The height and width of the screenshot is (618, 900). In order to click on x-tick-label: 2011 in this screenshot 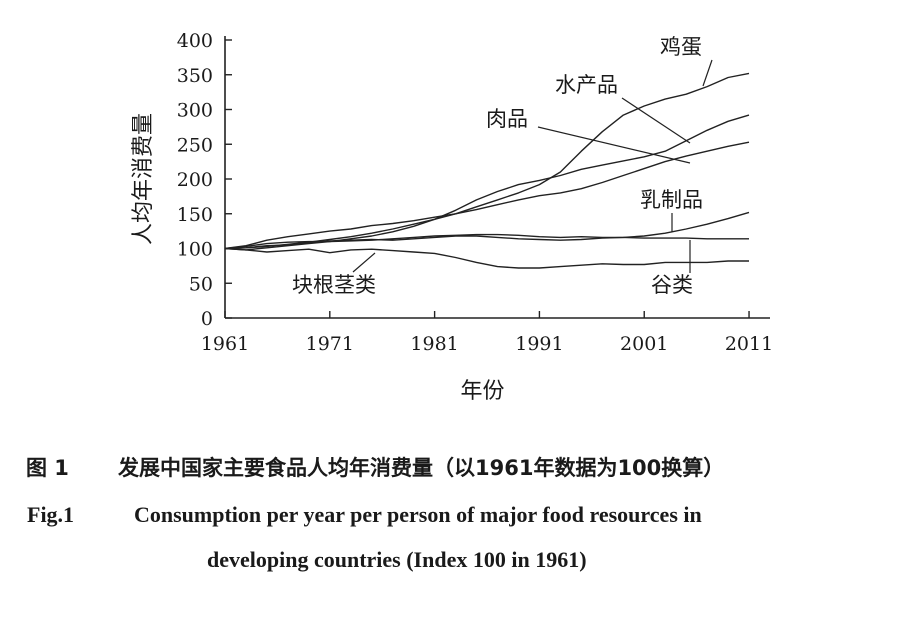, I will do `click(749, 344)`.